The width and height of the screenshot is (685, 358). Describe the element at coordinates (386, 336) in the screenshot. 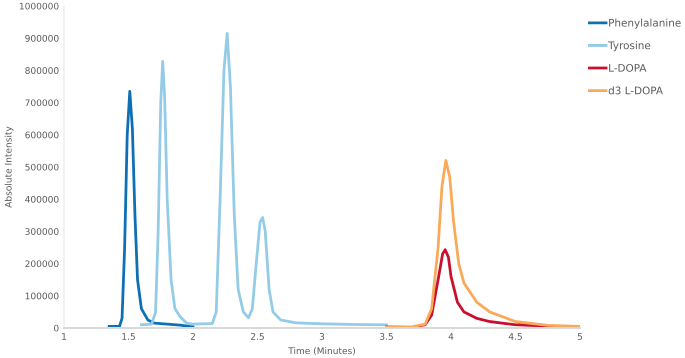

I see `x-tick-label: 3.5` at that location.